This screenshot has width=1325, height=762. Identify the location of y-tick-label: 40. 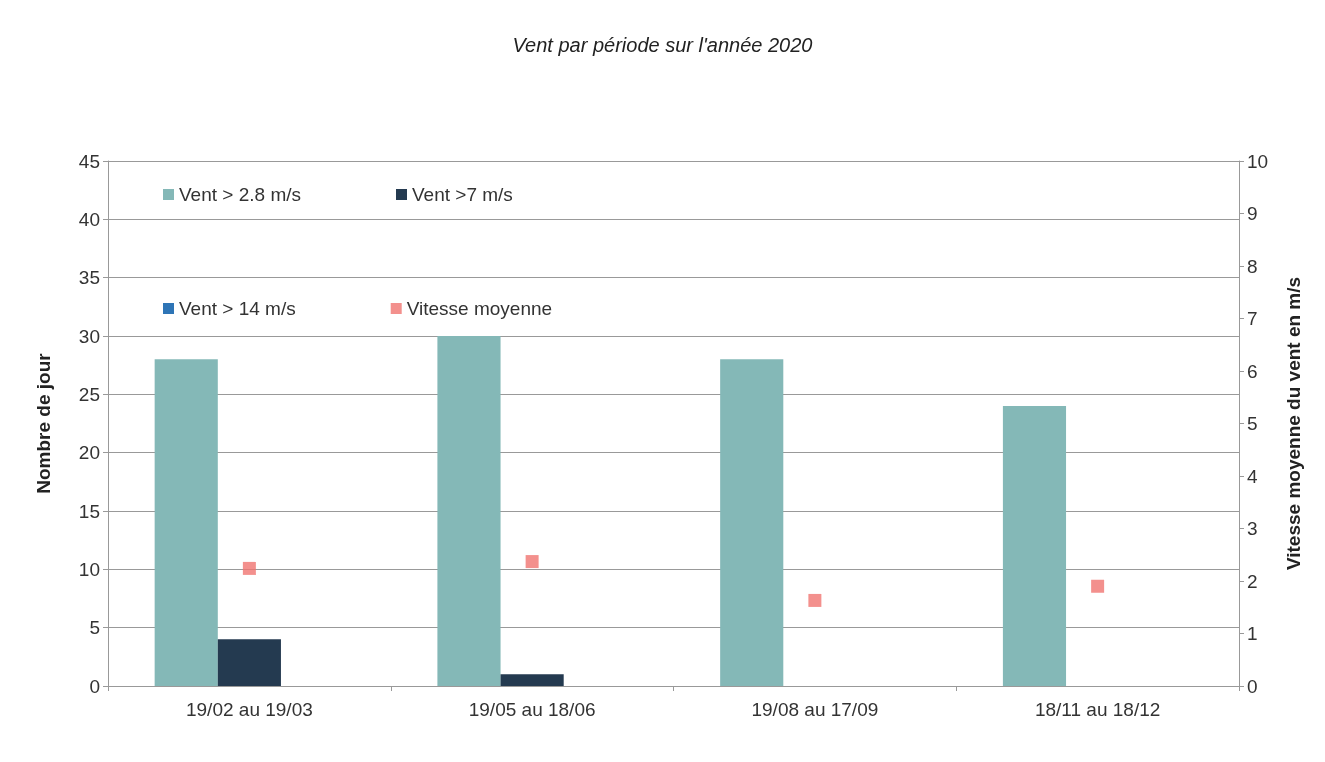
(89, 219).